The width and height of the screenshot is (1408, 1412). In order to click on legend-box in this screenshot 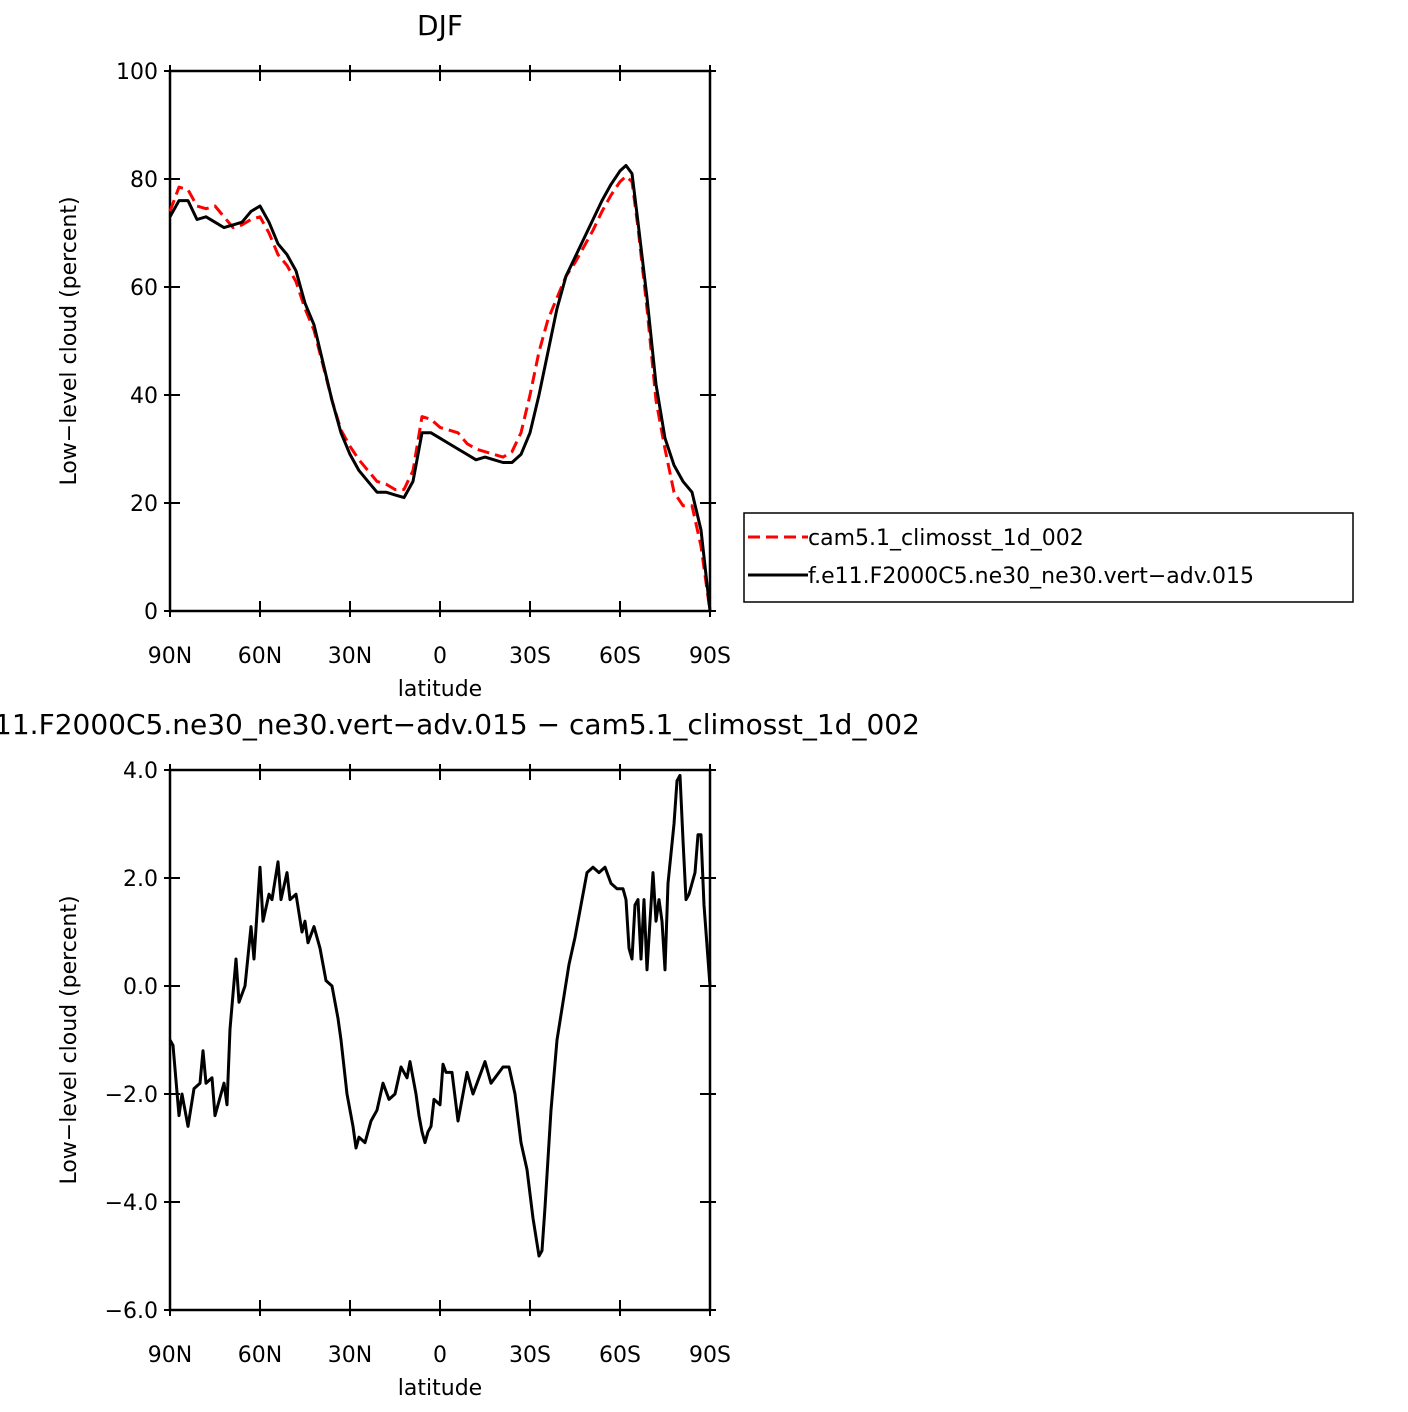, I will do `click(1048, 557)`.